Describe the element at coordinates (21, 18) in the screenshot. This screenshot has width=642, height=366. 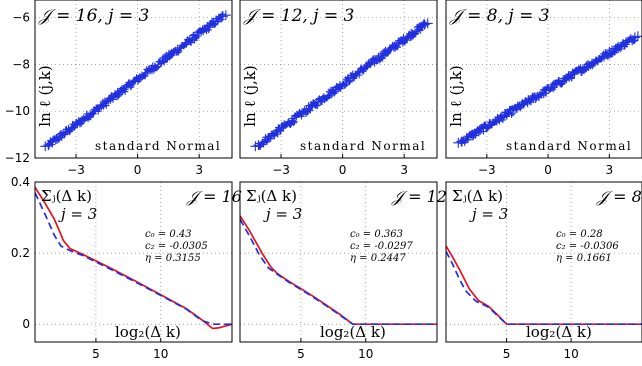
I see `y-tick-label: −6` at that location.